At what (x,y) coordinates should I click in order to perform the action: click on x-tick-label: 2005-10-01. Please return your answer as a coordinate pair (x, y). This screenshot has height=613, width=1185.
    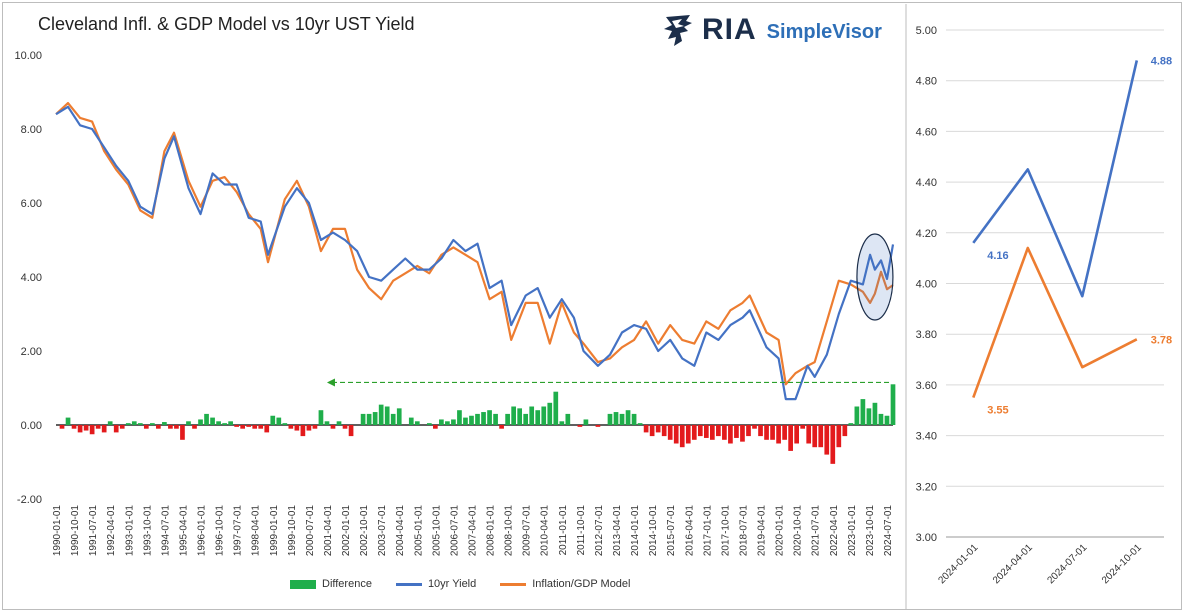
    Looking at the image, I should click on (436, 531).